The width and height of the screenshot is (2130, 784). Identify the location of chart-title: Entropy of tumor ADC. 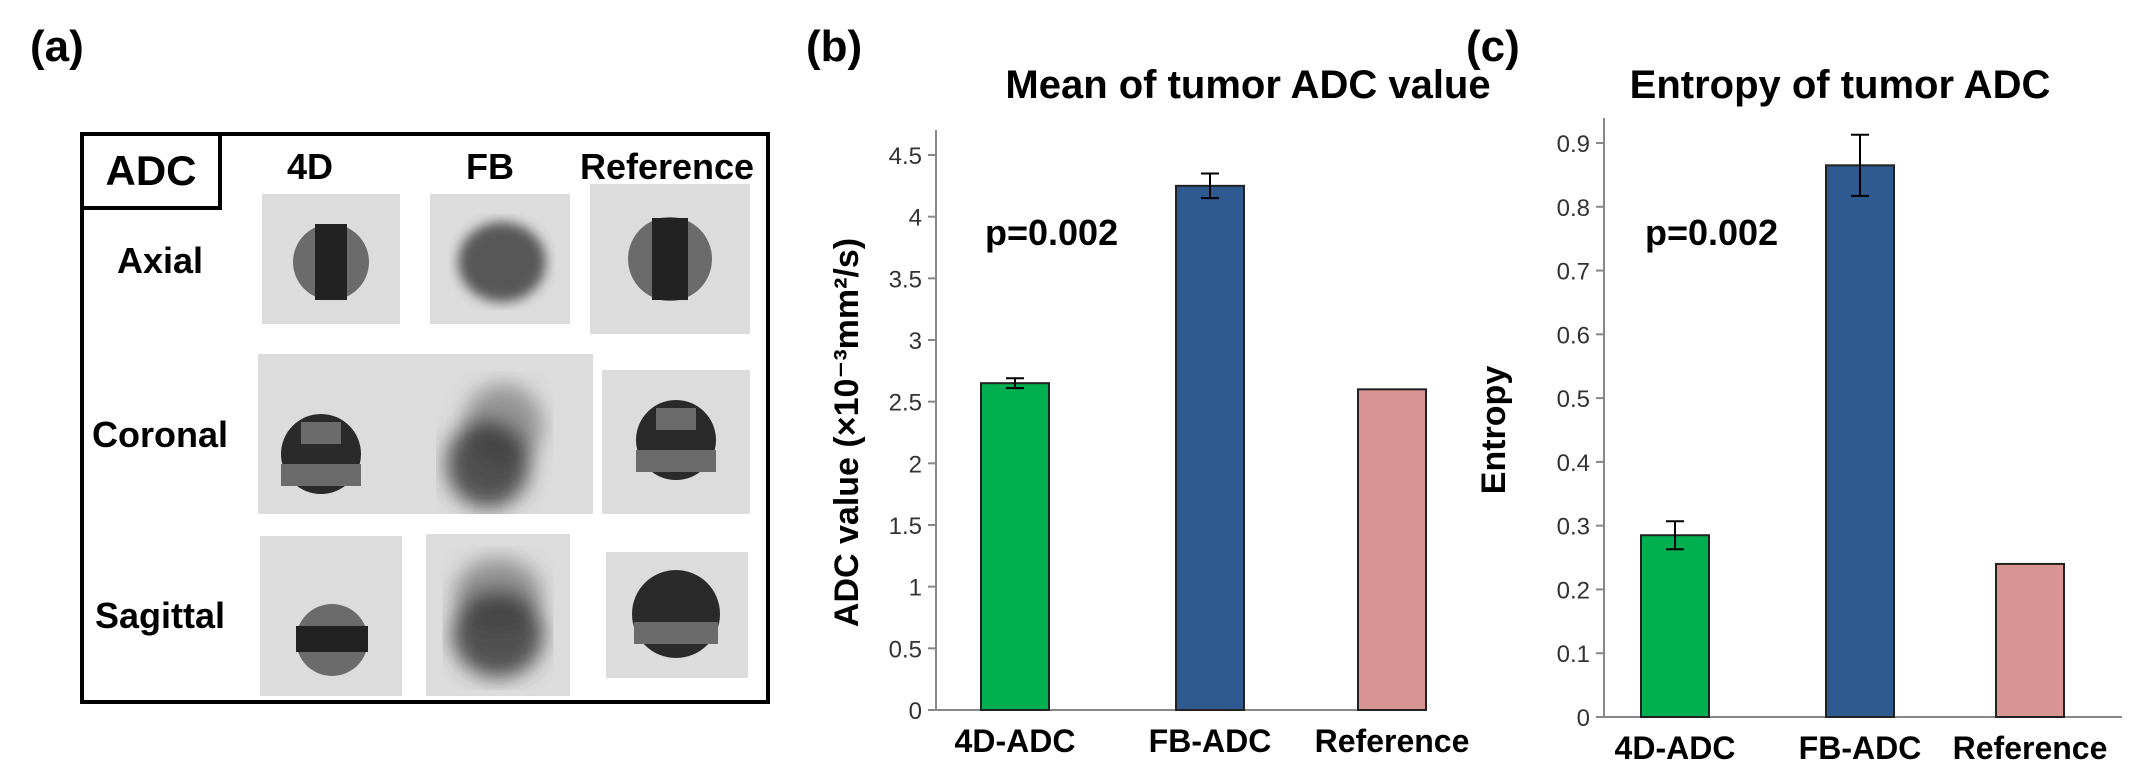
(1840, 85).